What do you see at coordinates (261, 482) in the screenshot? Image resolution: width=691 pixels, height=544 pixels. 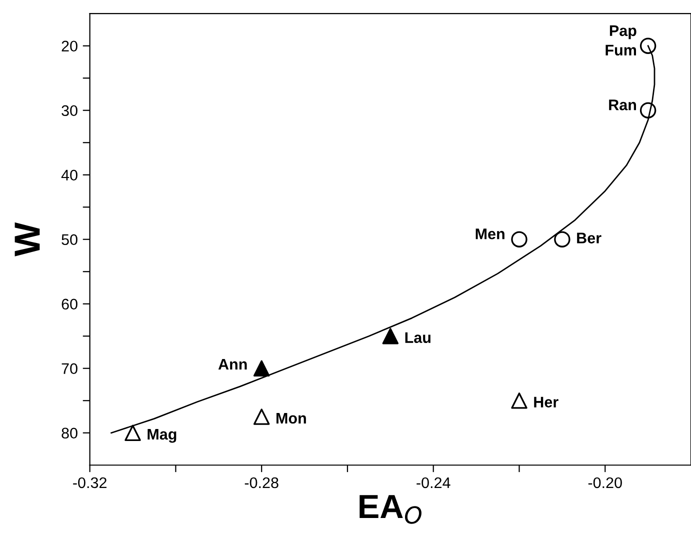 I see `x-tick-label: -0.28` at bounding box center [261, 482].